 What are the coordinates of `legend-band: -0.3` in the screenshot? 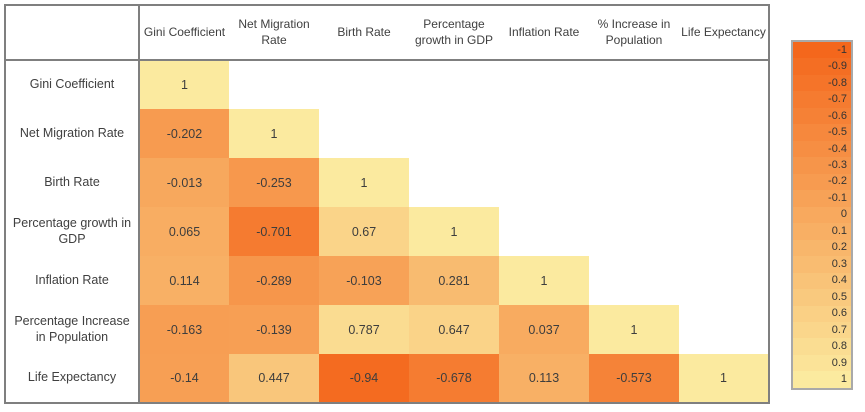 It's located at (822, 165).